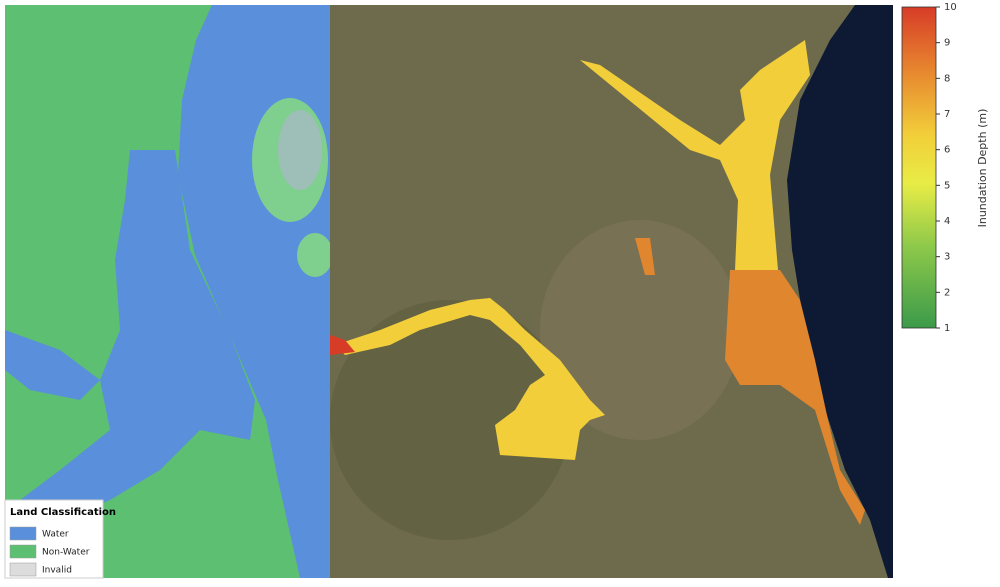 Image resolution: width=1000 pixels, height=587 pixels. What do you see at coordinates (315, 255) in the screenshot?
I see `island-area` at bounding box center [315, 255].